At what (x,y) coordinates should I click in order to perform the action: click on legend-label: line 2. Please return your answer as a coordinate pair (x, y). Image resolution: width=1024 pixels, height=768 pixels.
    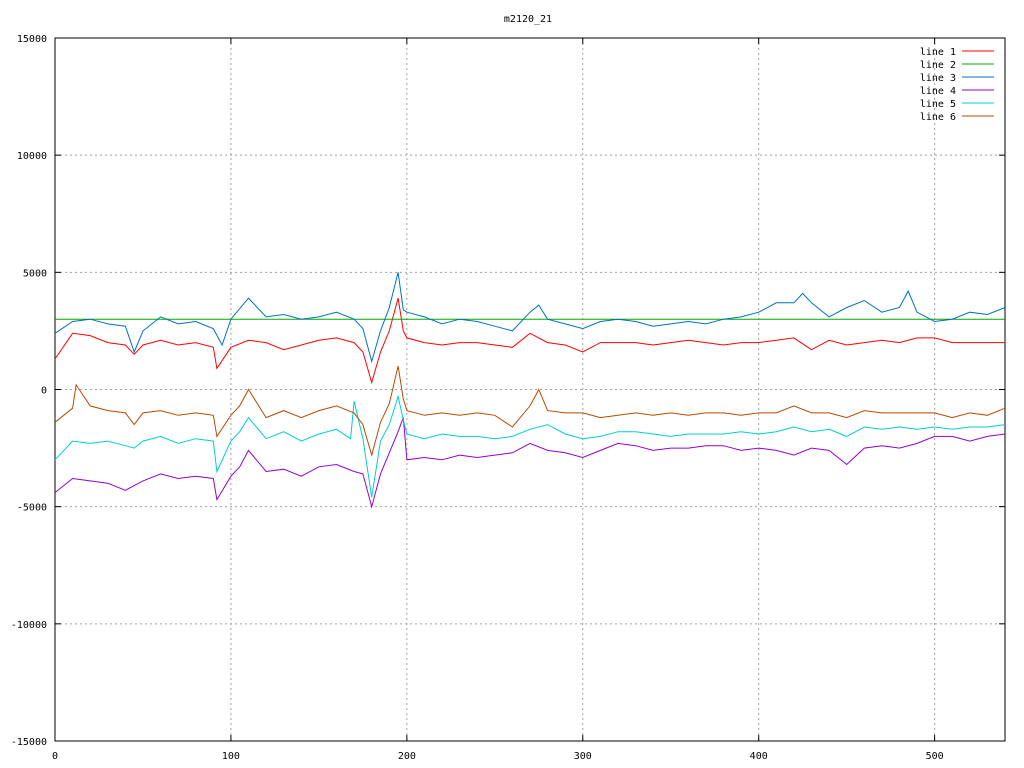
    Looking at the image, I should click on (938, 65).